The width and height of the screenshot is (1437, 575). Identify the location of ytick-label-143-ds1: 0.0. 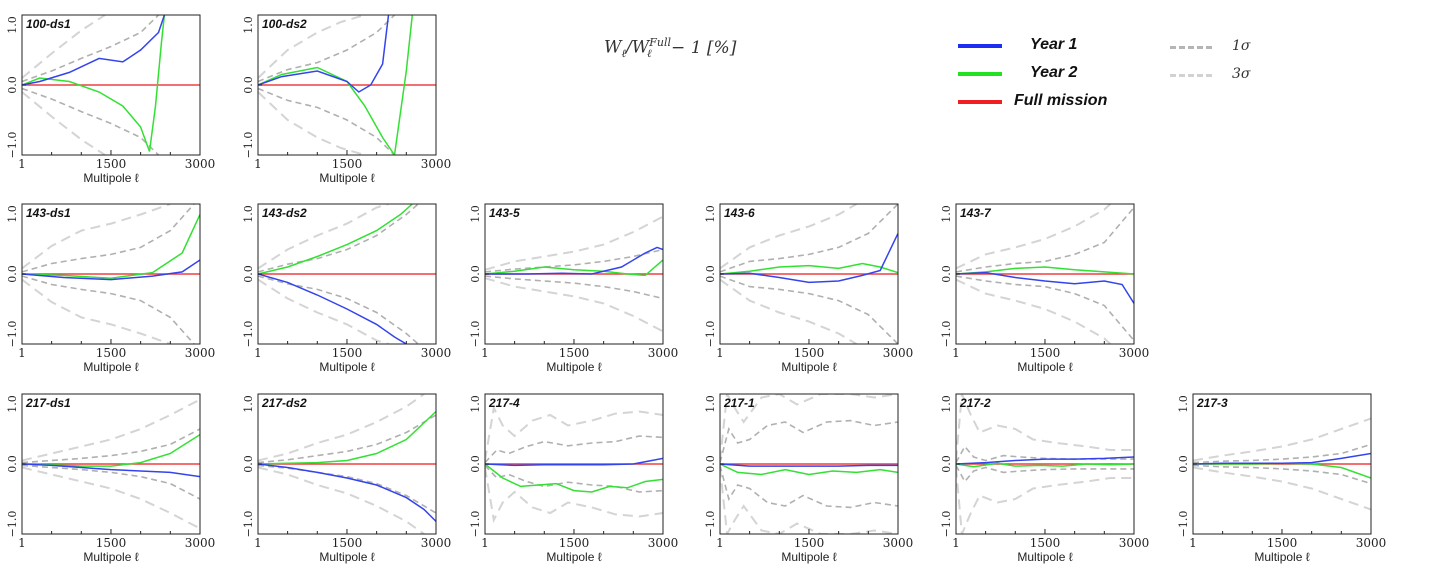
(12, 274).